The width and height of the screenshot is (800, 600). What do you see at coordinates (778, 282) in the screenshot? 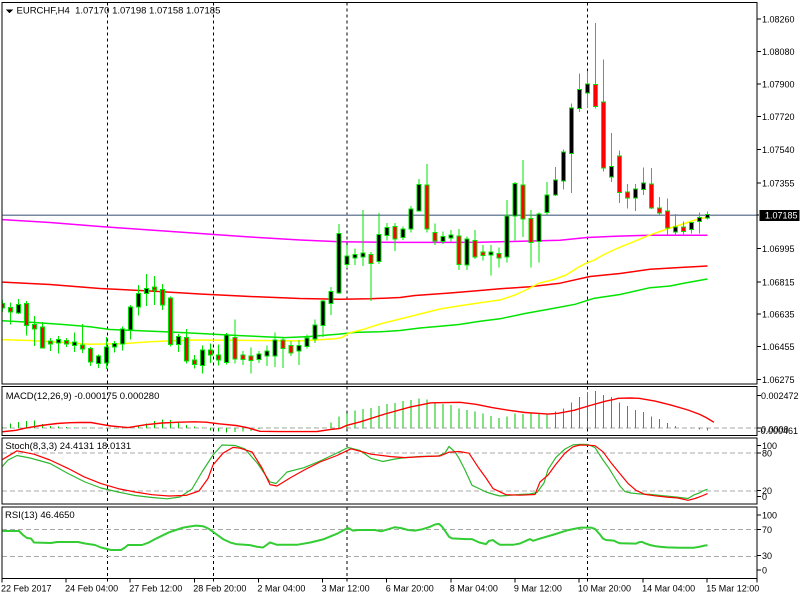
I see `svg-text: 1.06815` at bounding box center [778, 282].